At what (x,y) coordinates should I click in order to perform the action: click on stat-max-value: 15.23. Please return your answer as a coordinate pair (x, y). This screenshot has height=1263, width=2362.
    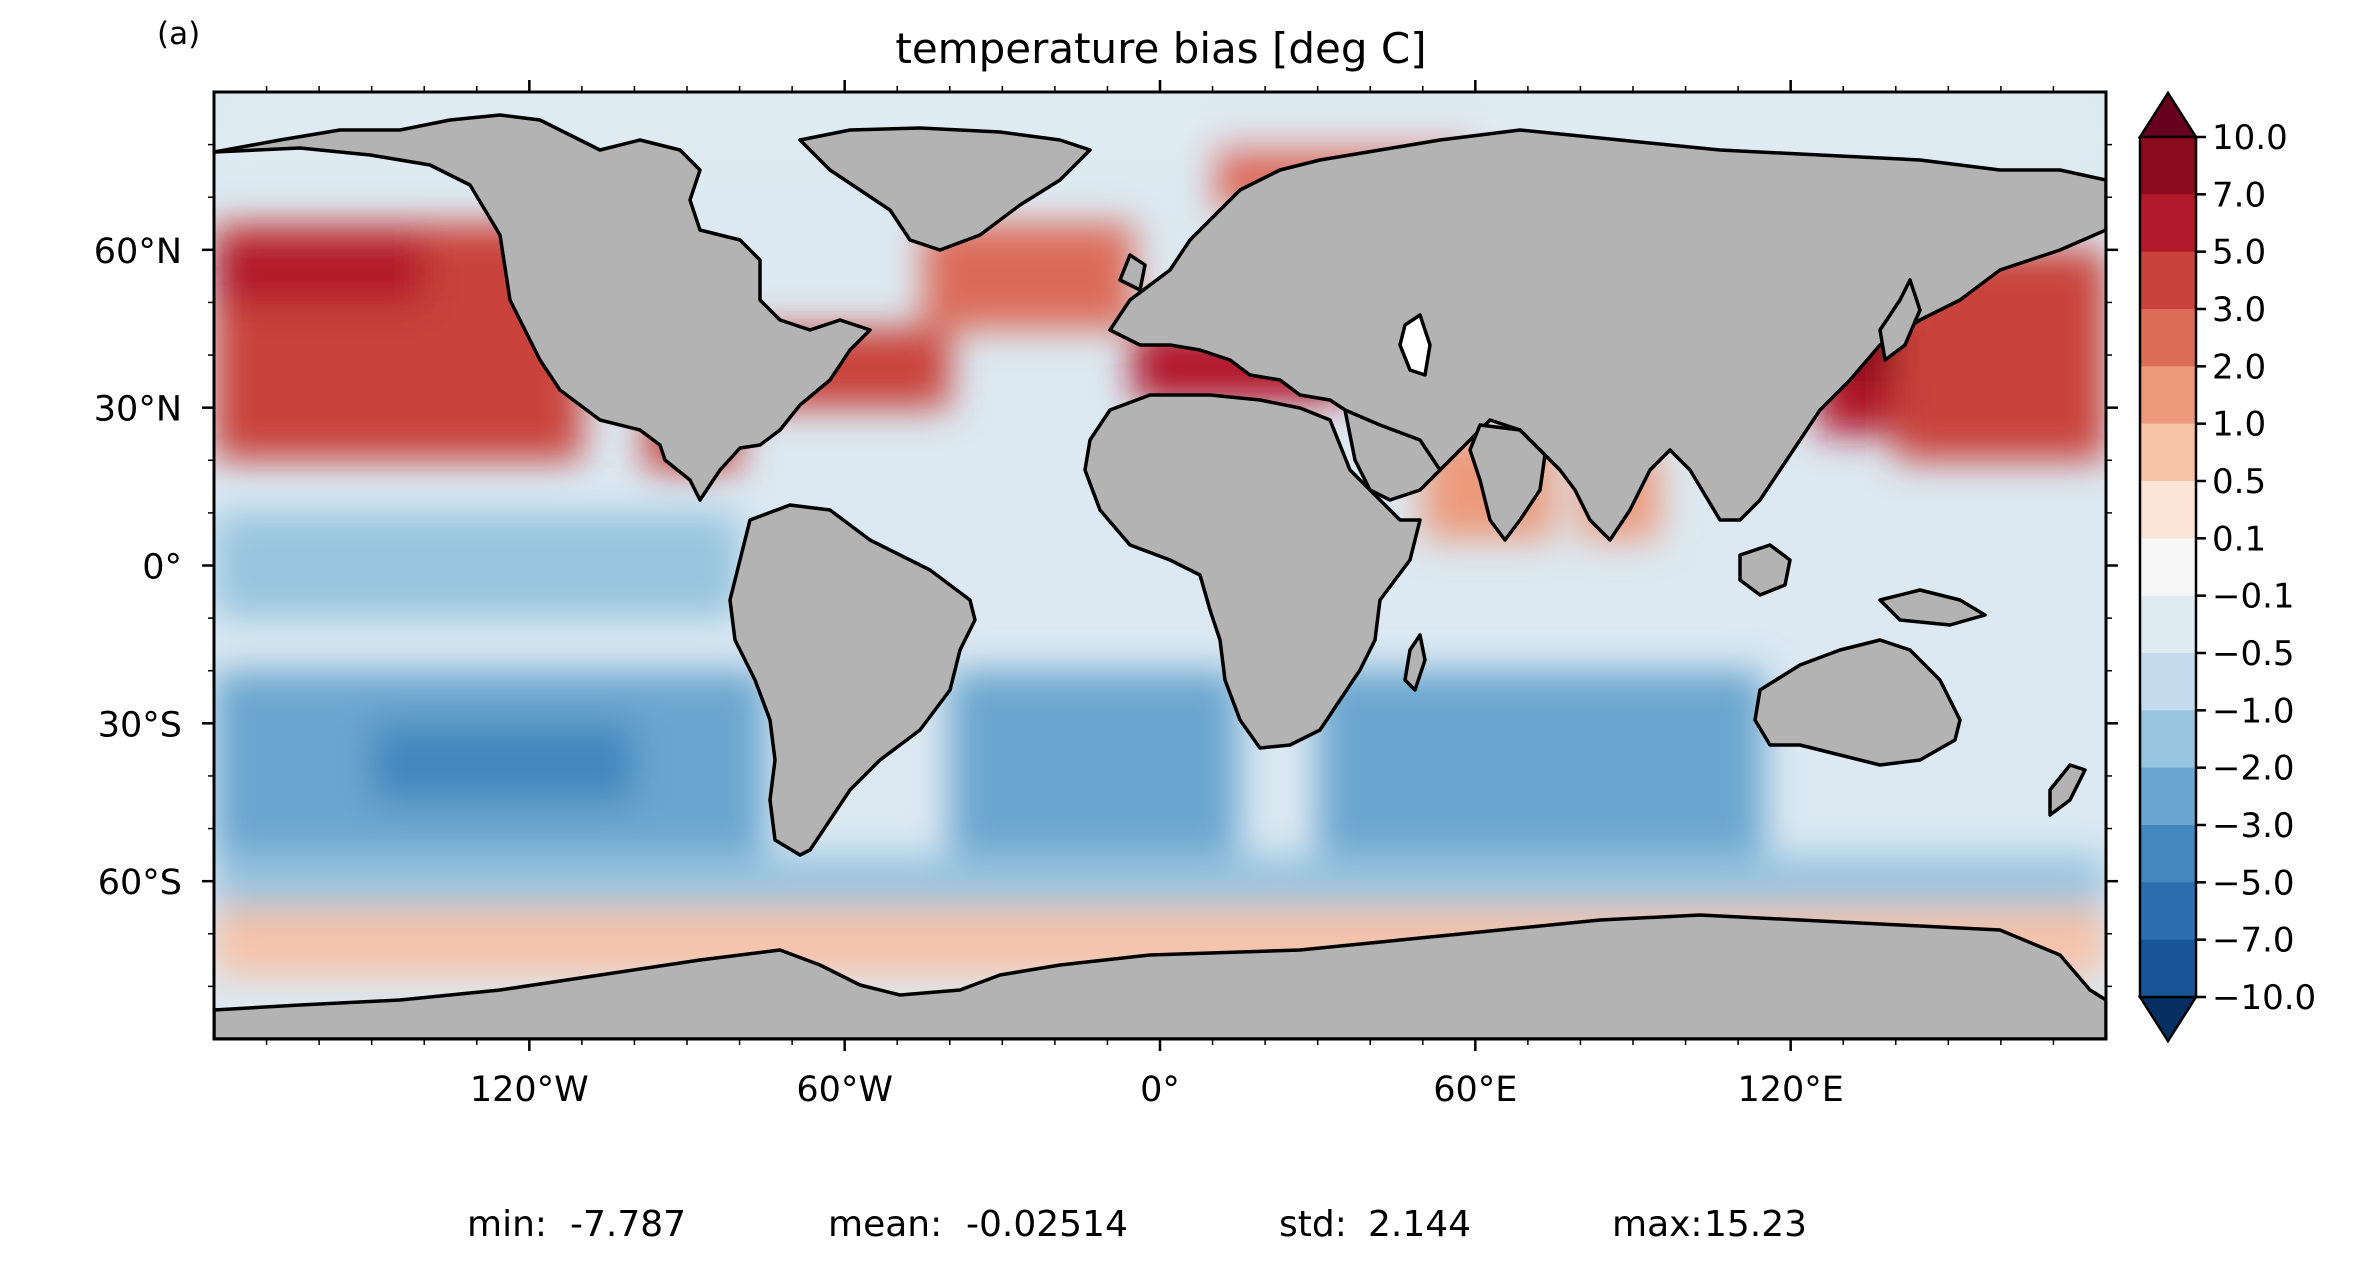
    Looking at the image, I should click on (1755, 1224).